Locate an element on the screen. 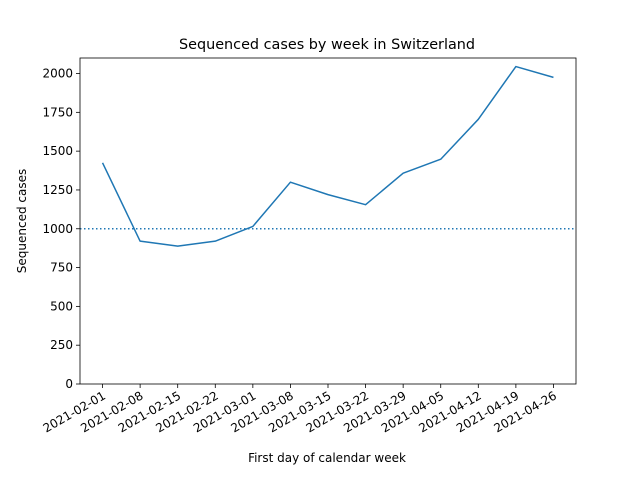  y-tick-label: 1250 is located at coordinates (57, 190).